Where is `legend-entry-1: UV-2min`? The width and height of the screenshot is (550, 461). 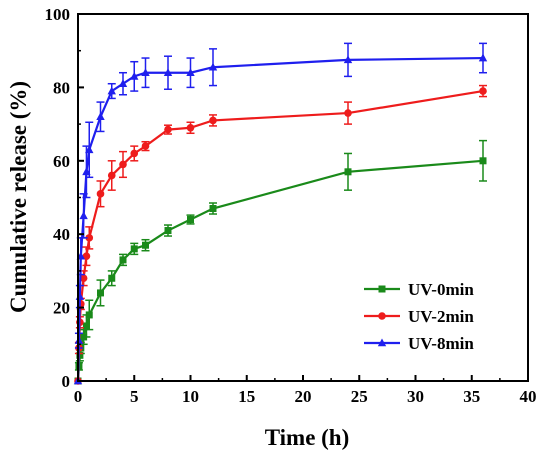
legend-entry-1: UV-2min is located at coordinates (419, 316).